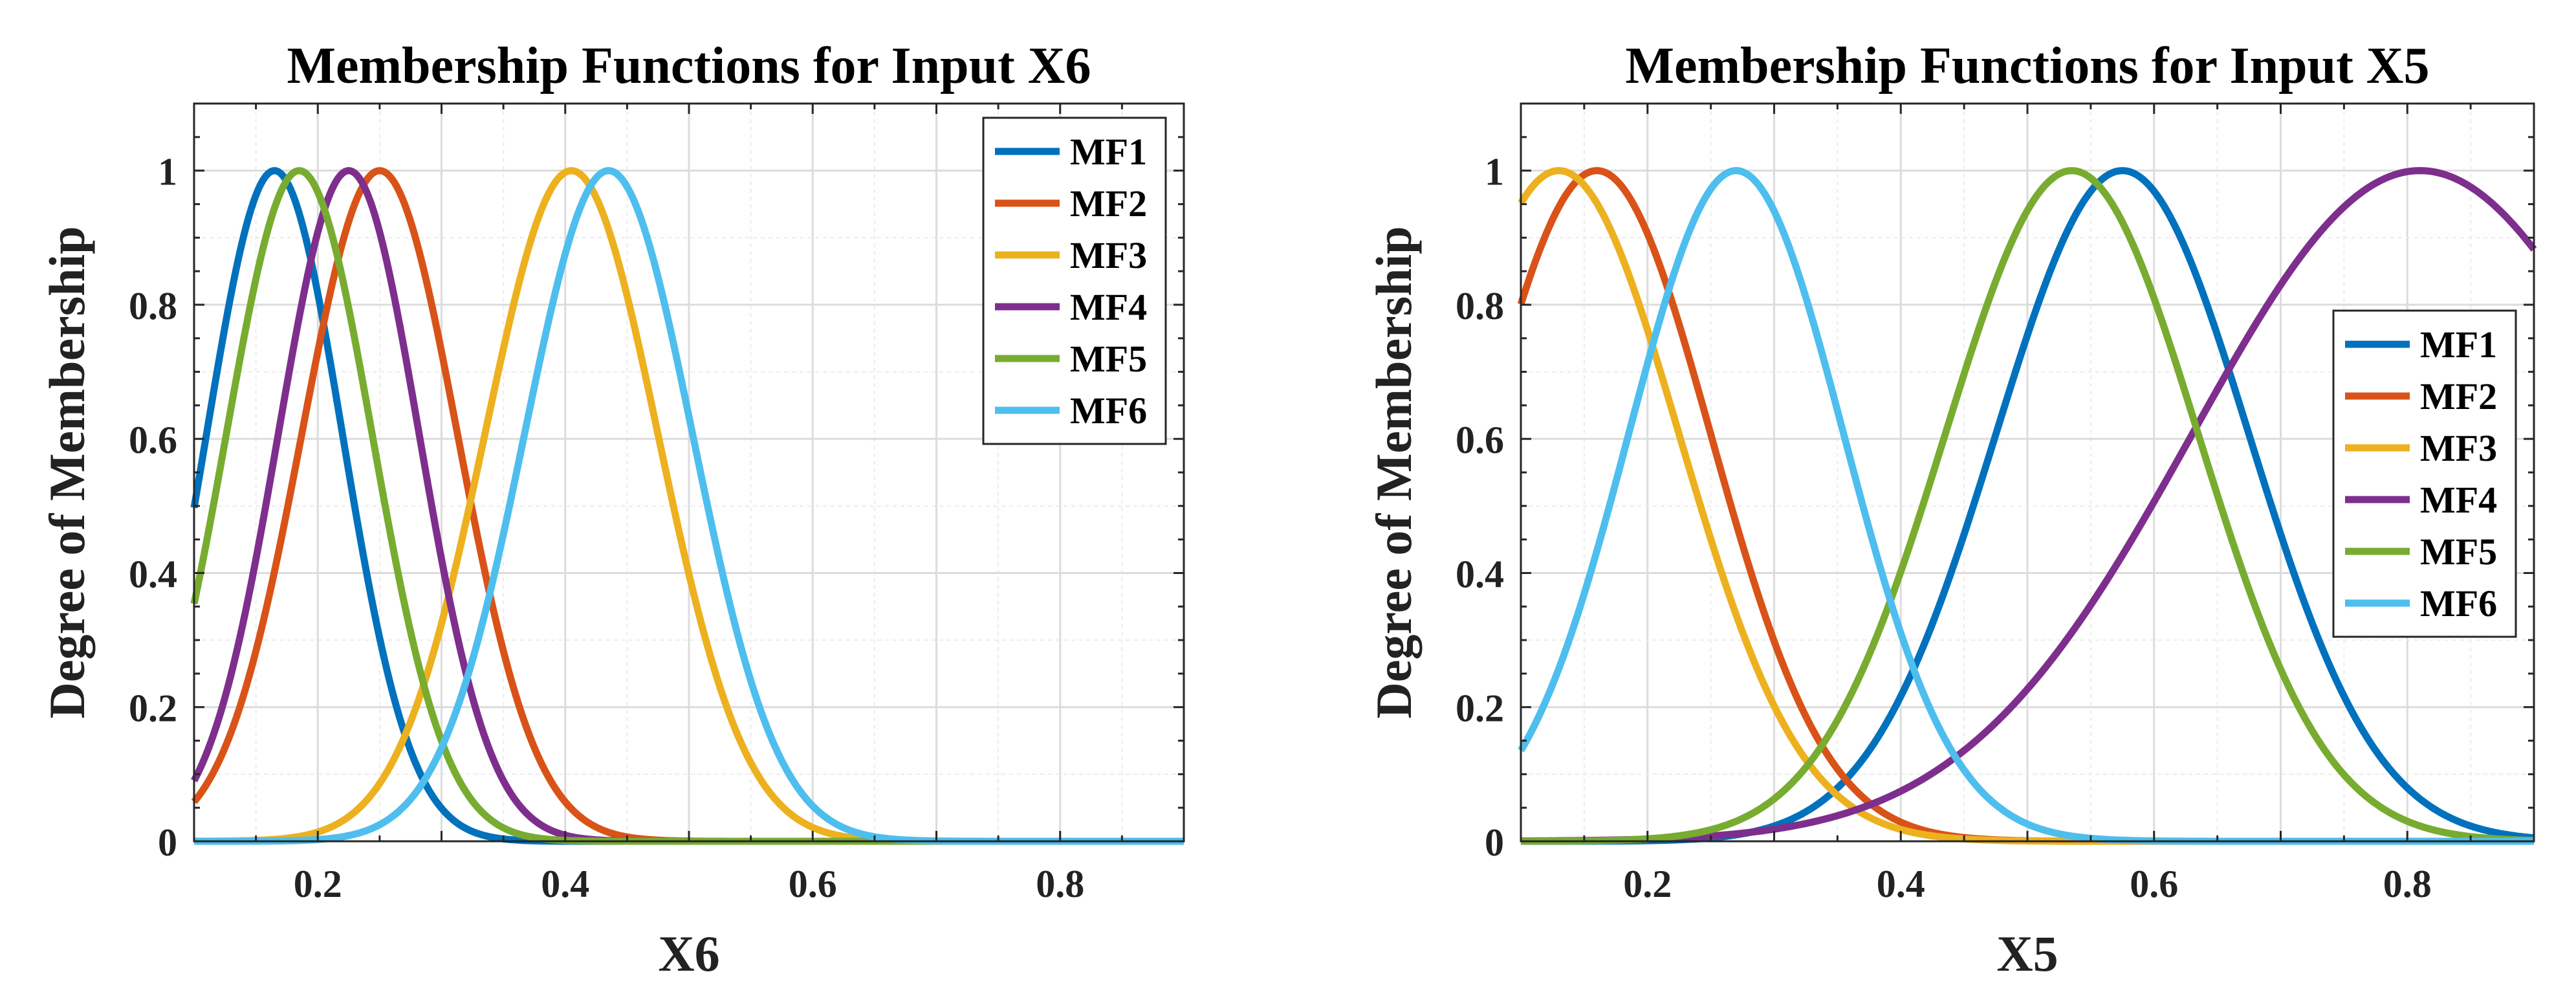 The height and width of the screenshot is (1005, 2576). Describe the element at coordinates (688, 953) in the screenshot. I see `x-axis-label: X6` at that location.